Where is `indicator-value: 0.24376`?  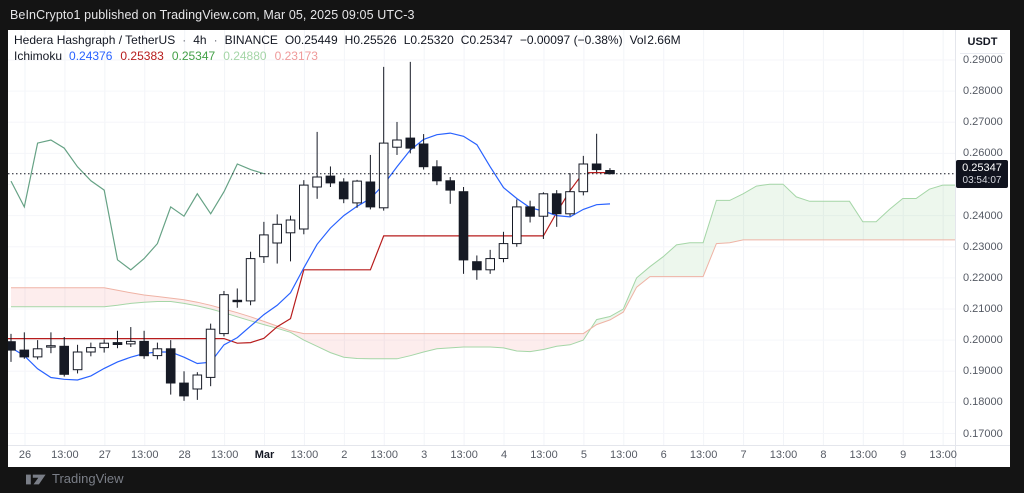
indicator-value: 0.24376 is located at coordinates (91, 56).